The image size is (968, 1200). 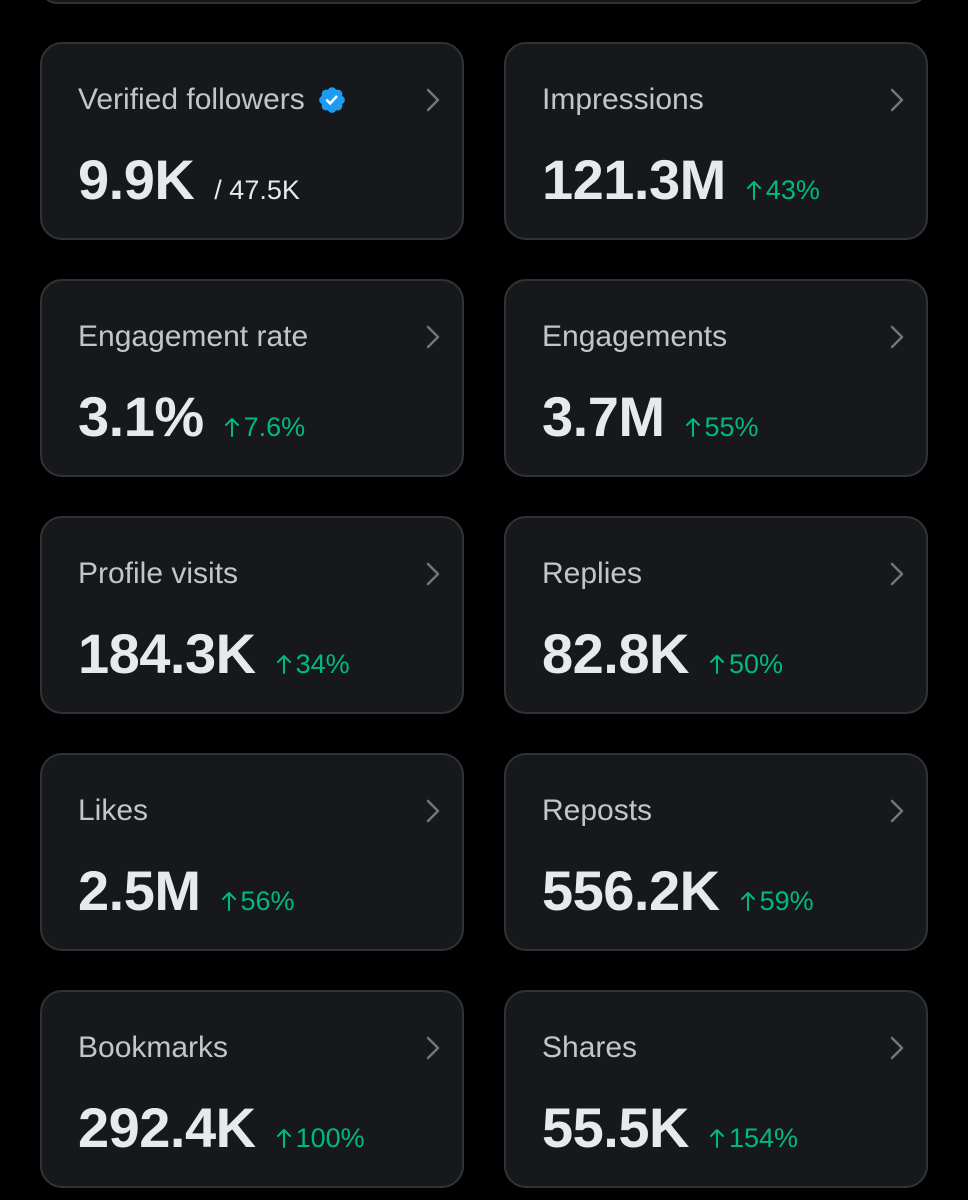 What do you see at coordinates (615, 1127) in the screenshot?
I see `metric-value: 55.5K` at bounding box center [615, 1127].